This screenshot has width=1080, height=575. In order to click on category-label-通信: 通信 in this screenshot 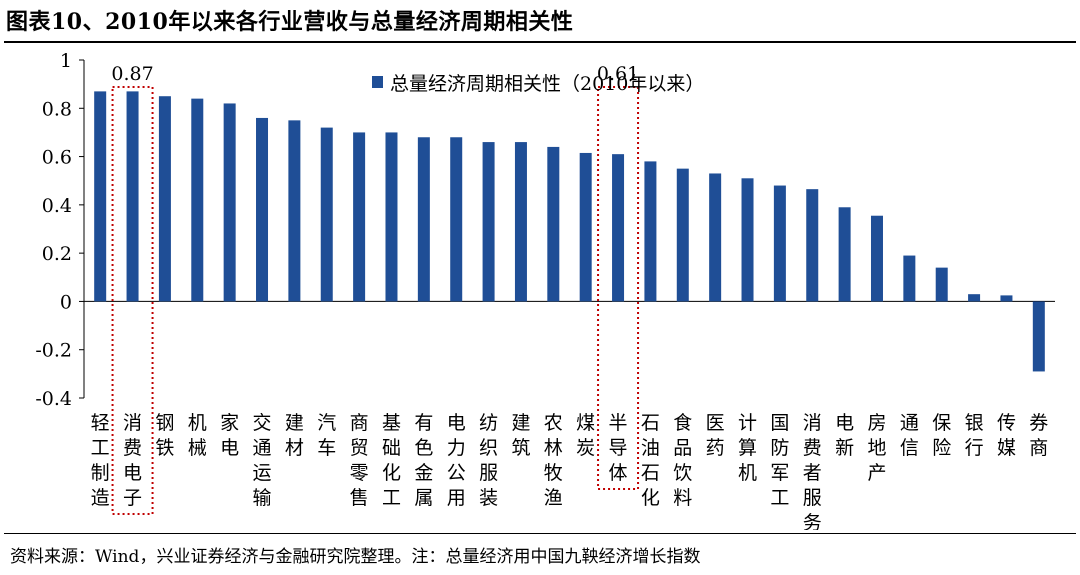, I will do `click(909, 435)`.